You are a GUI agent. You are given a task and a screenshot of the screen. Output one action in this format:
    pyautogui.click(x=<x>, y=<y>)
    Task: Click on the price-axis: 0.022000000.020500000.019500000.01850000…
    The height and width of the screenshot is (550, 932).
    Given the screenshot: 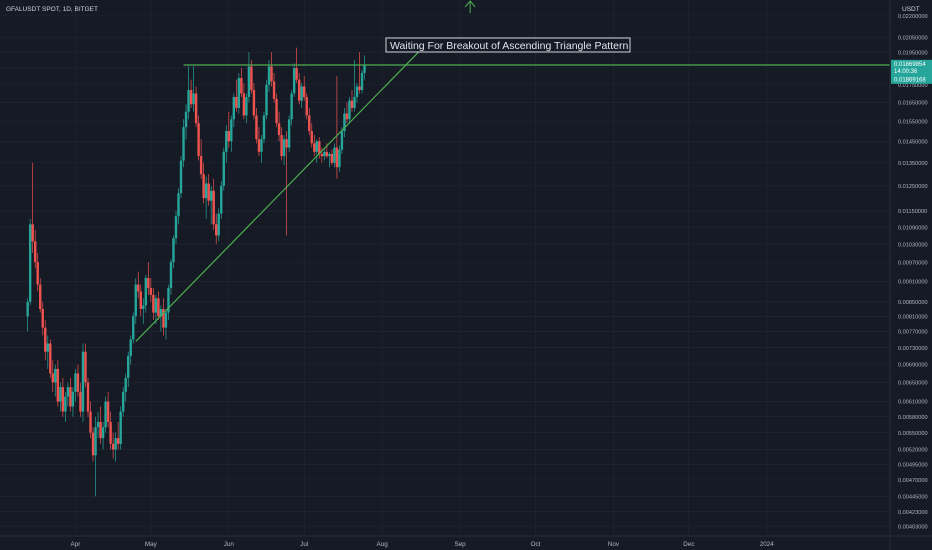 What is the action you would take?
    pyautogui.click(x=913, y=272)
    